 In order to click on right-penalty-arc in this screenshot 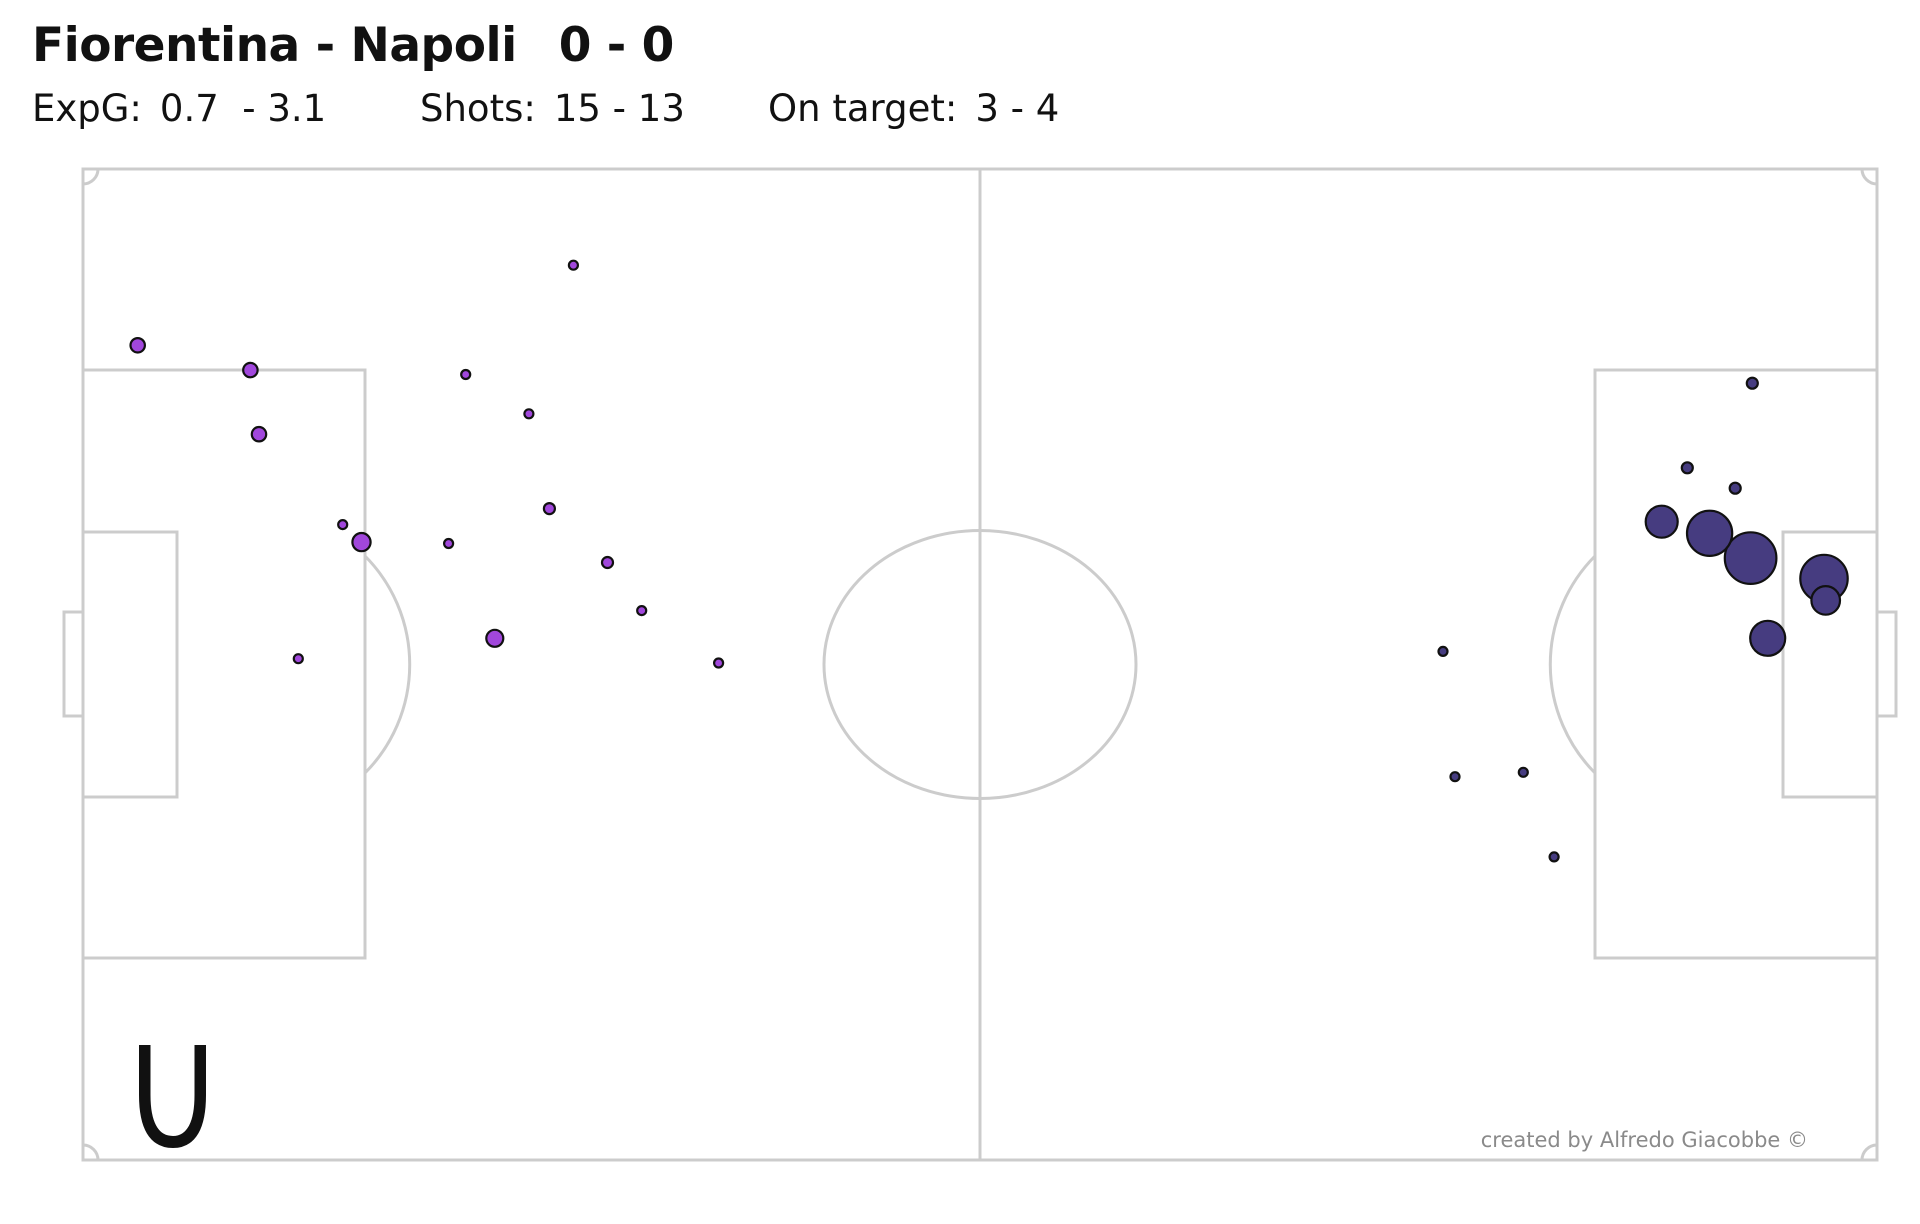, I will do `click(1572, 664)`.